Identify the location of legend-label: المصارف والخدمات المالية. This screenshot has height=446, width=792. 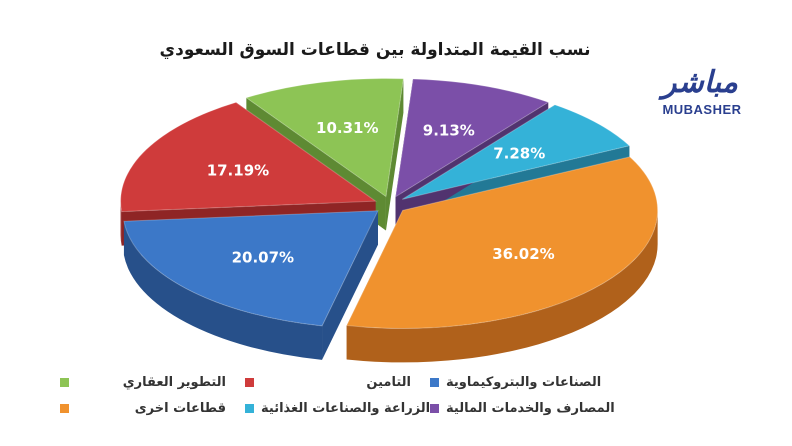
(530, 408).